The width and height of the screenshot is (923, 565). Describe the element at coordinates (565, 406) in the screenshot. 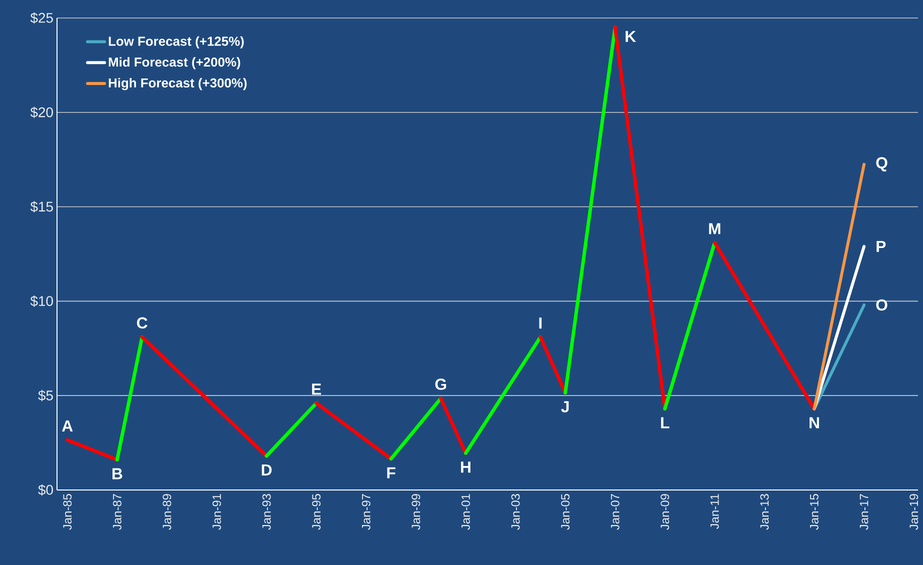

I see `annotation: J` at that location.